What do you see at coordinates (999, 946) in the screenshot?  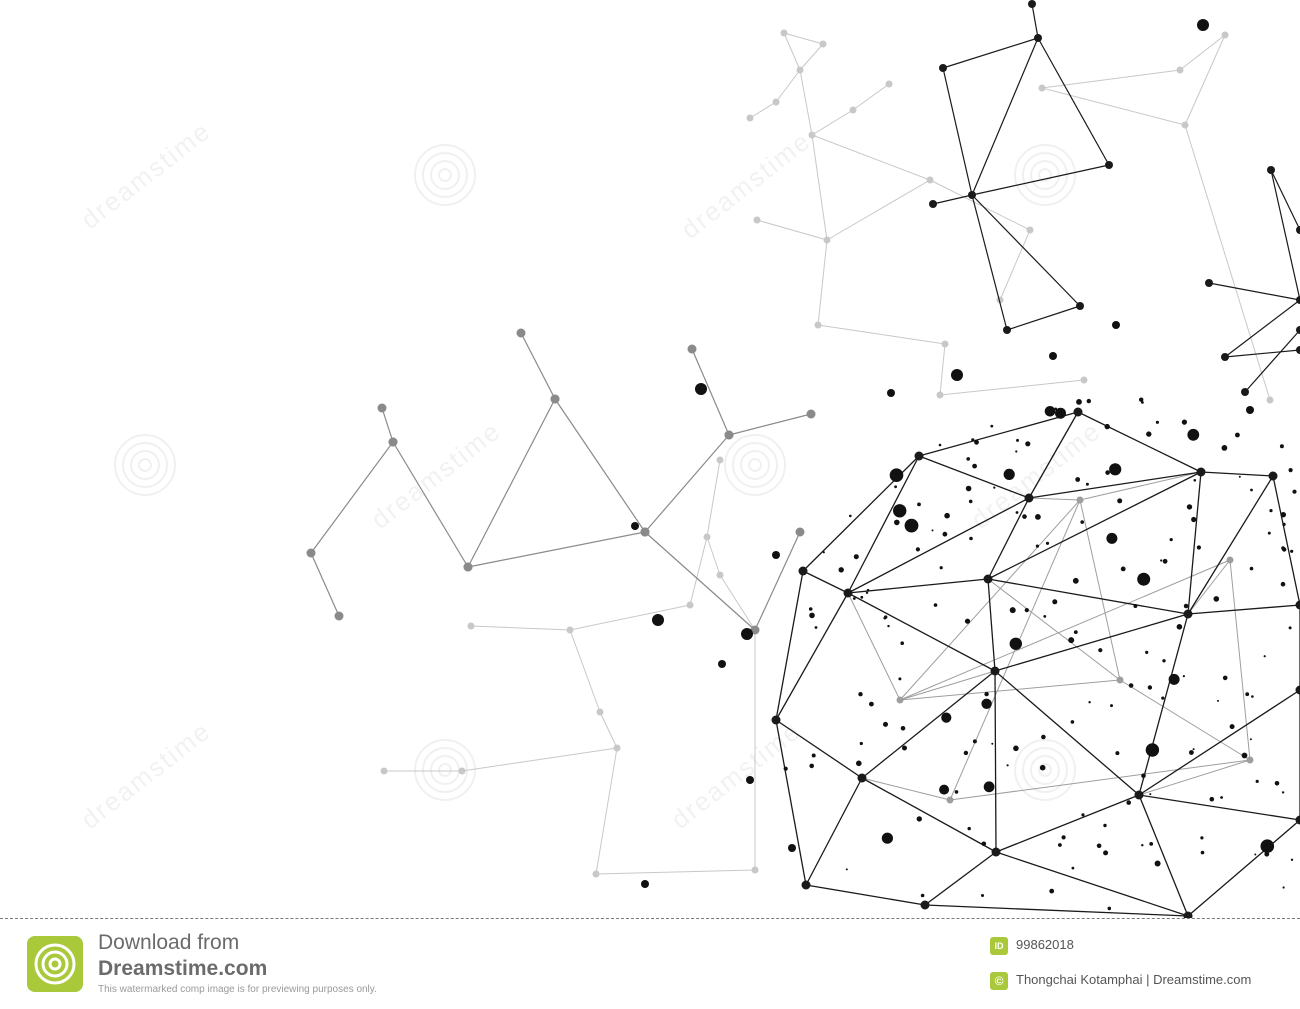 I see `id-badge: ID` at bounding box center [999, 946].